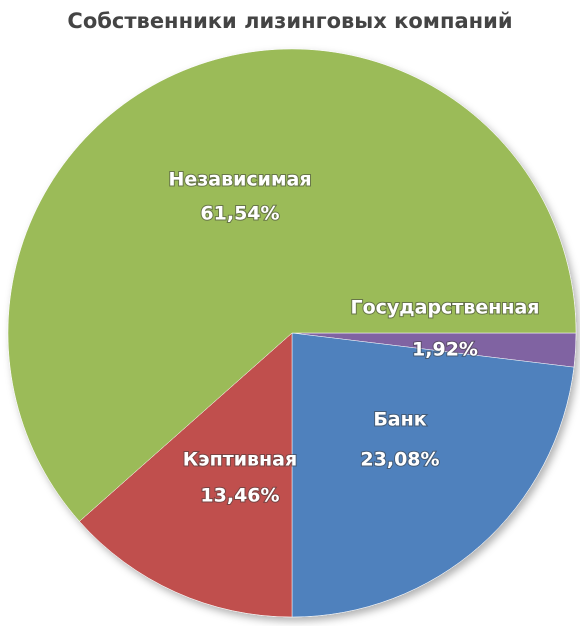 This screenshot has height=626, width=580. Describe the element at coordinates (399, 460) in the screenshot. I see `slice-value-label: 23,08%` at that location.